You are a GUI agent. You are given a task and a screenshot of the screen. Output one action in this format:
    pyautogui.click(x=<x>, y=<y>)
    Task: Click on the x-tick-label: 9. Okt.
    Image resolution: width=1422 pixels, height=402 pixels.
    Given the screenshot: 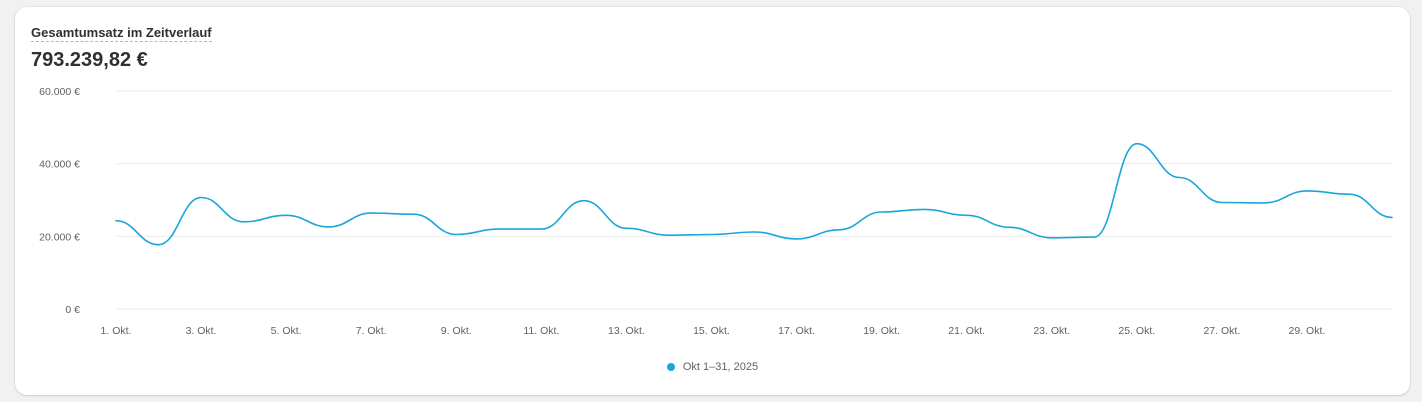 What is the action you would take?
    pyautogui.click(x=456, y=331)
    